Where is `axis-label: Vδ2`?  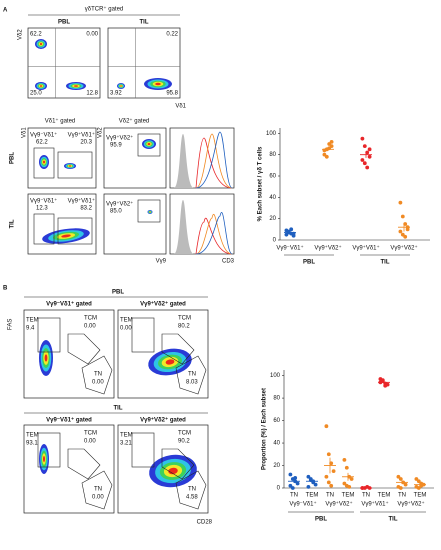
axis-label: Vδ2 is located at coordinates (21, 34).